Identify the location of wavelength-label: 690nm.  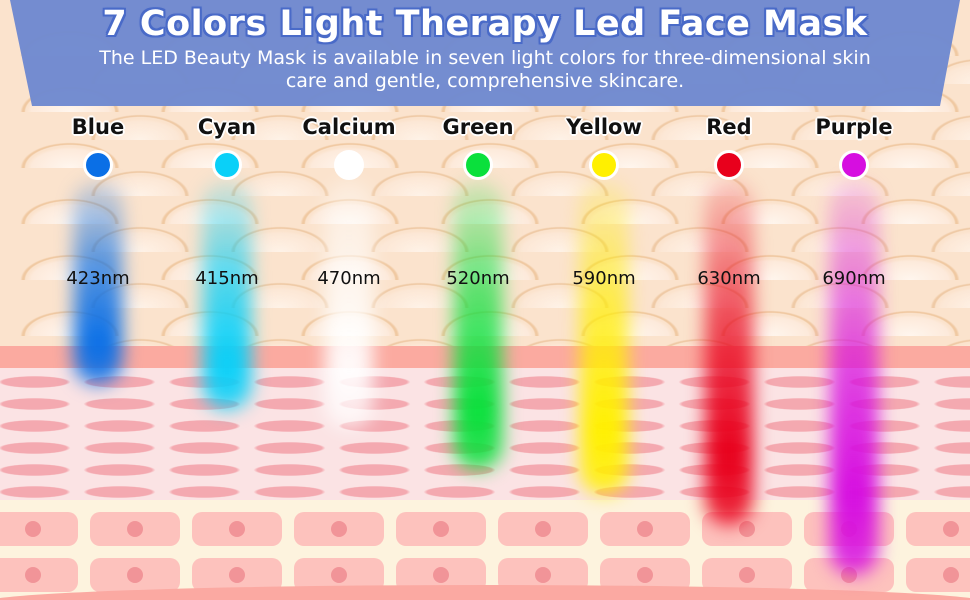
(854, 278).